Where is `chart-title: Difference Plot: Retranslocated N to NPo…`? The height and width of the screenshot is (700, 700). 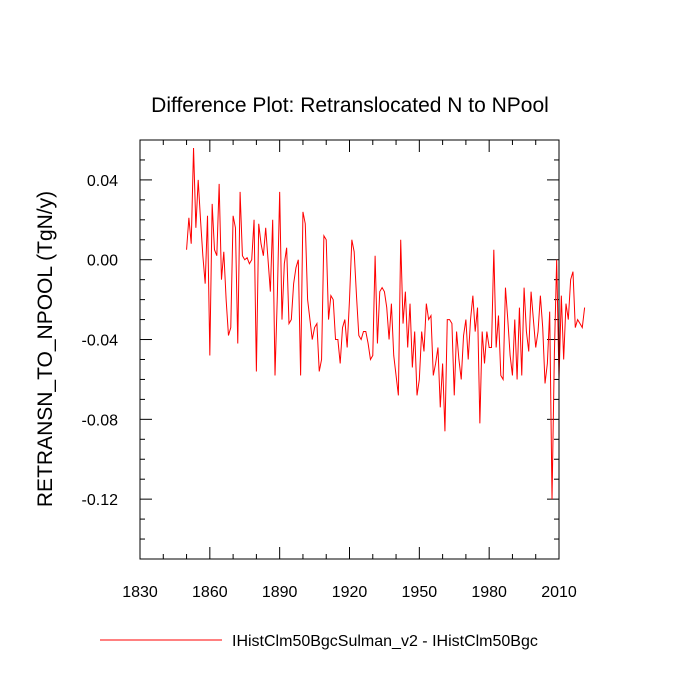
chart-title: Difference Plot: Retranslocated N to NPo… is located at coordinates (350, 105).